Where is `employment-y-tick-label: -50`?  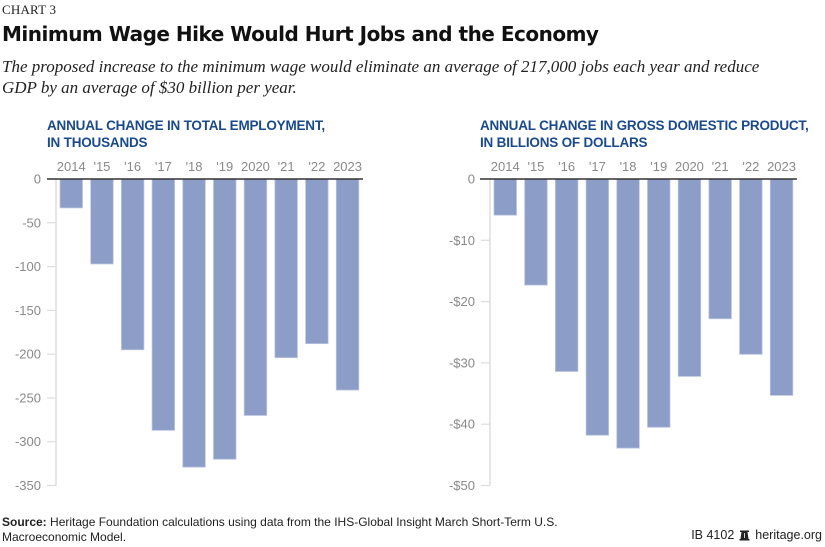 employment-y-tick-label: -50 is located at coordinates (31, 222).